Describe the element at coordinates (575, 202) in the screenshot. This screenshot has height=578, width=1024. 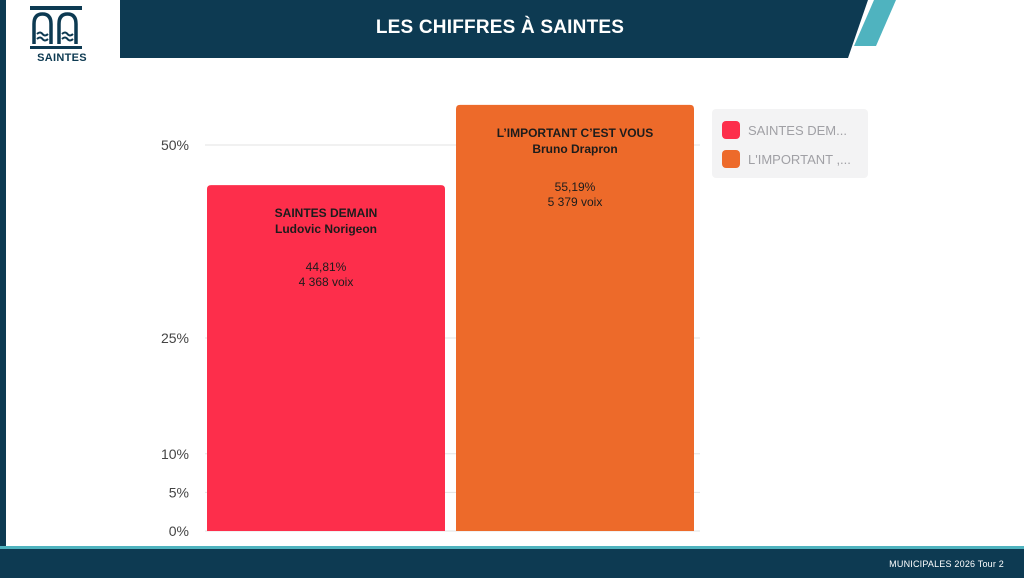
I see `bar-votes-label: 5 379 voix` at that location.